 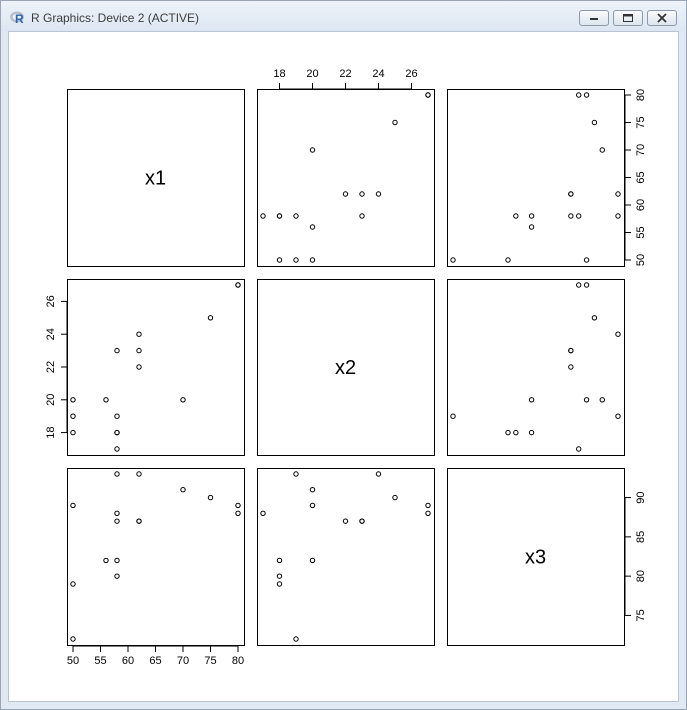 I want to click on tick-label: 20, so click(x=312, y=74).